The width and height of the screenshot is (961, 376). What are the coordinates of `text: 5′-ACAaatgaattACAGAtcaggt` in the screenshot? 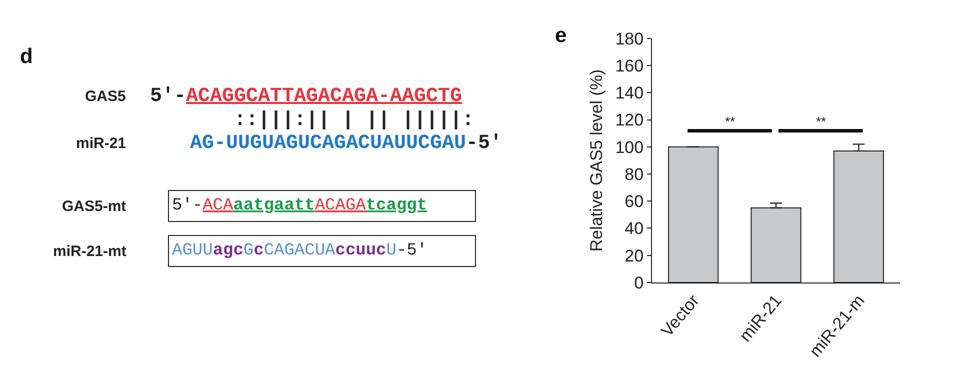 It's located at (300, 206).